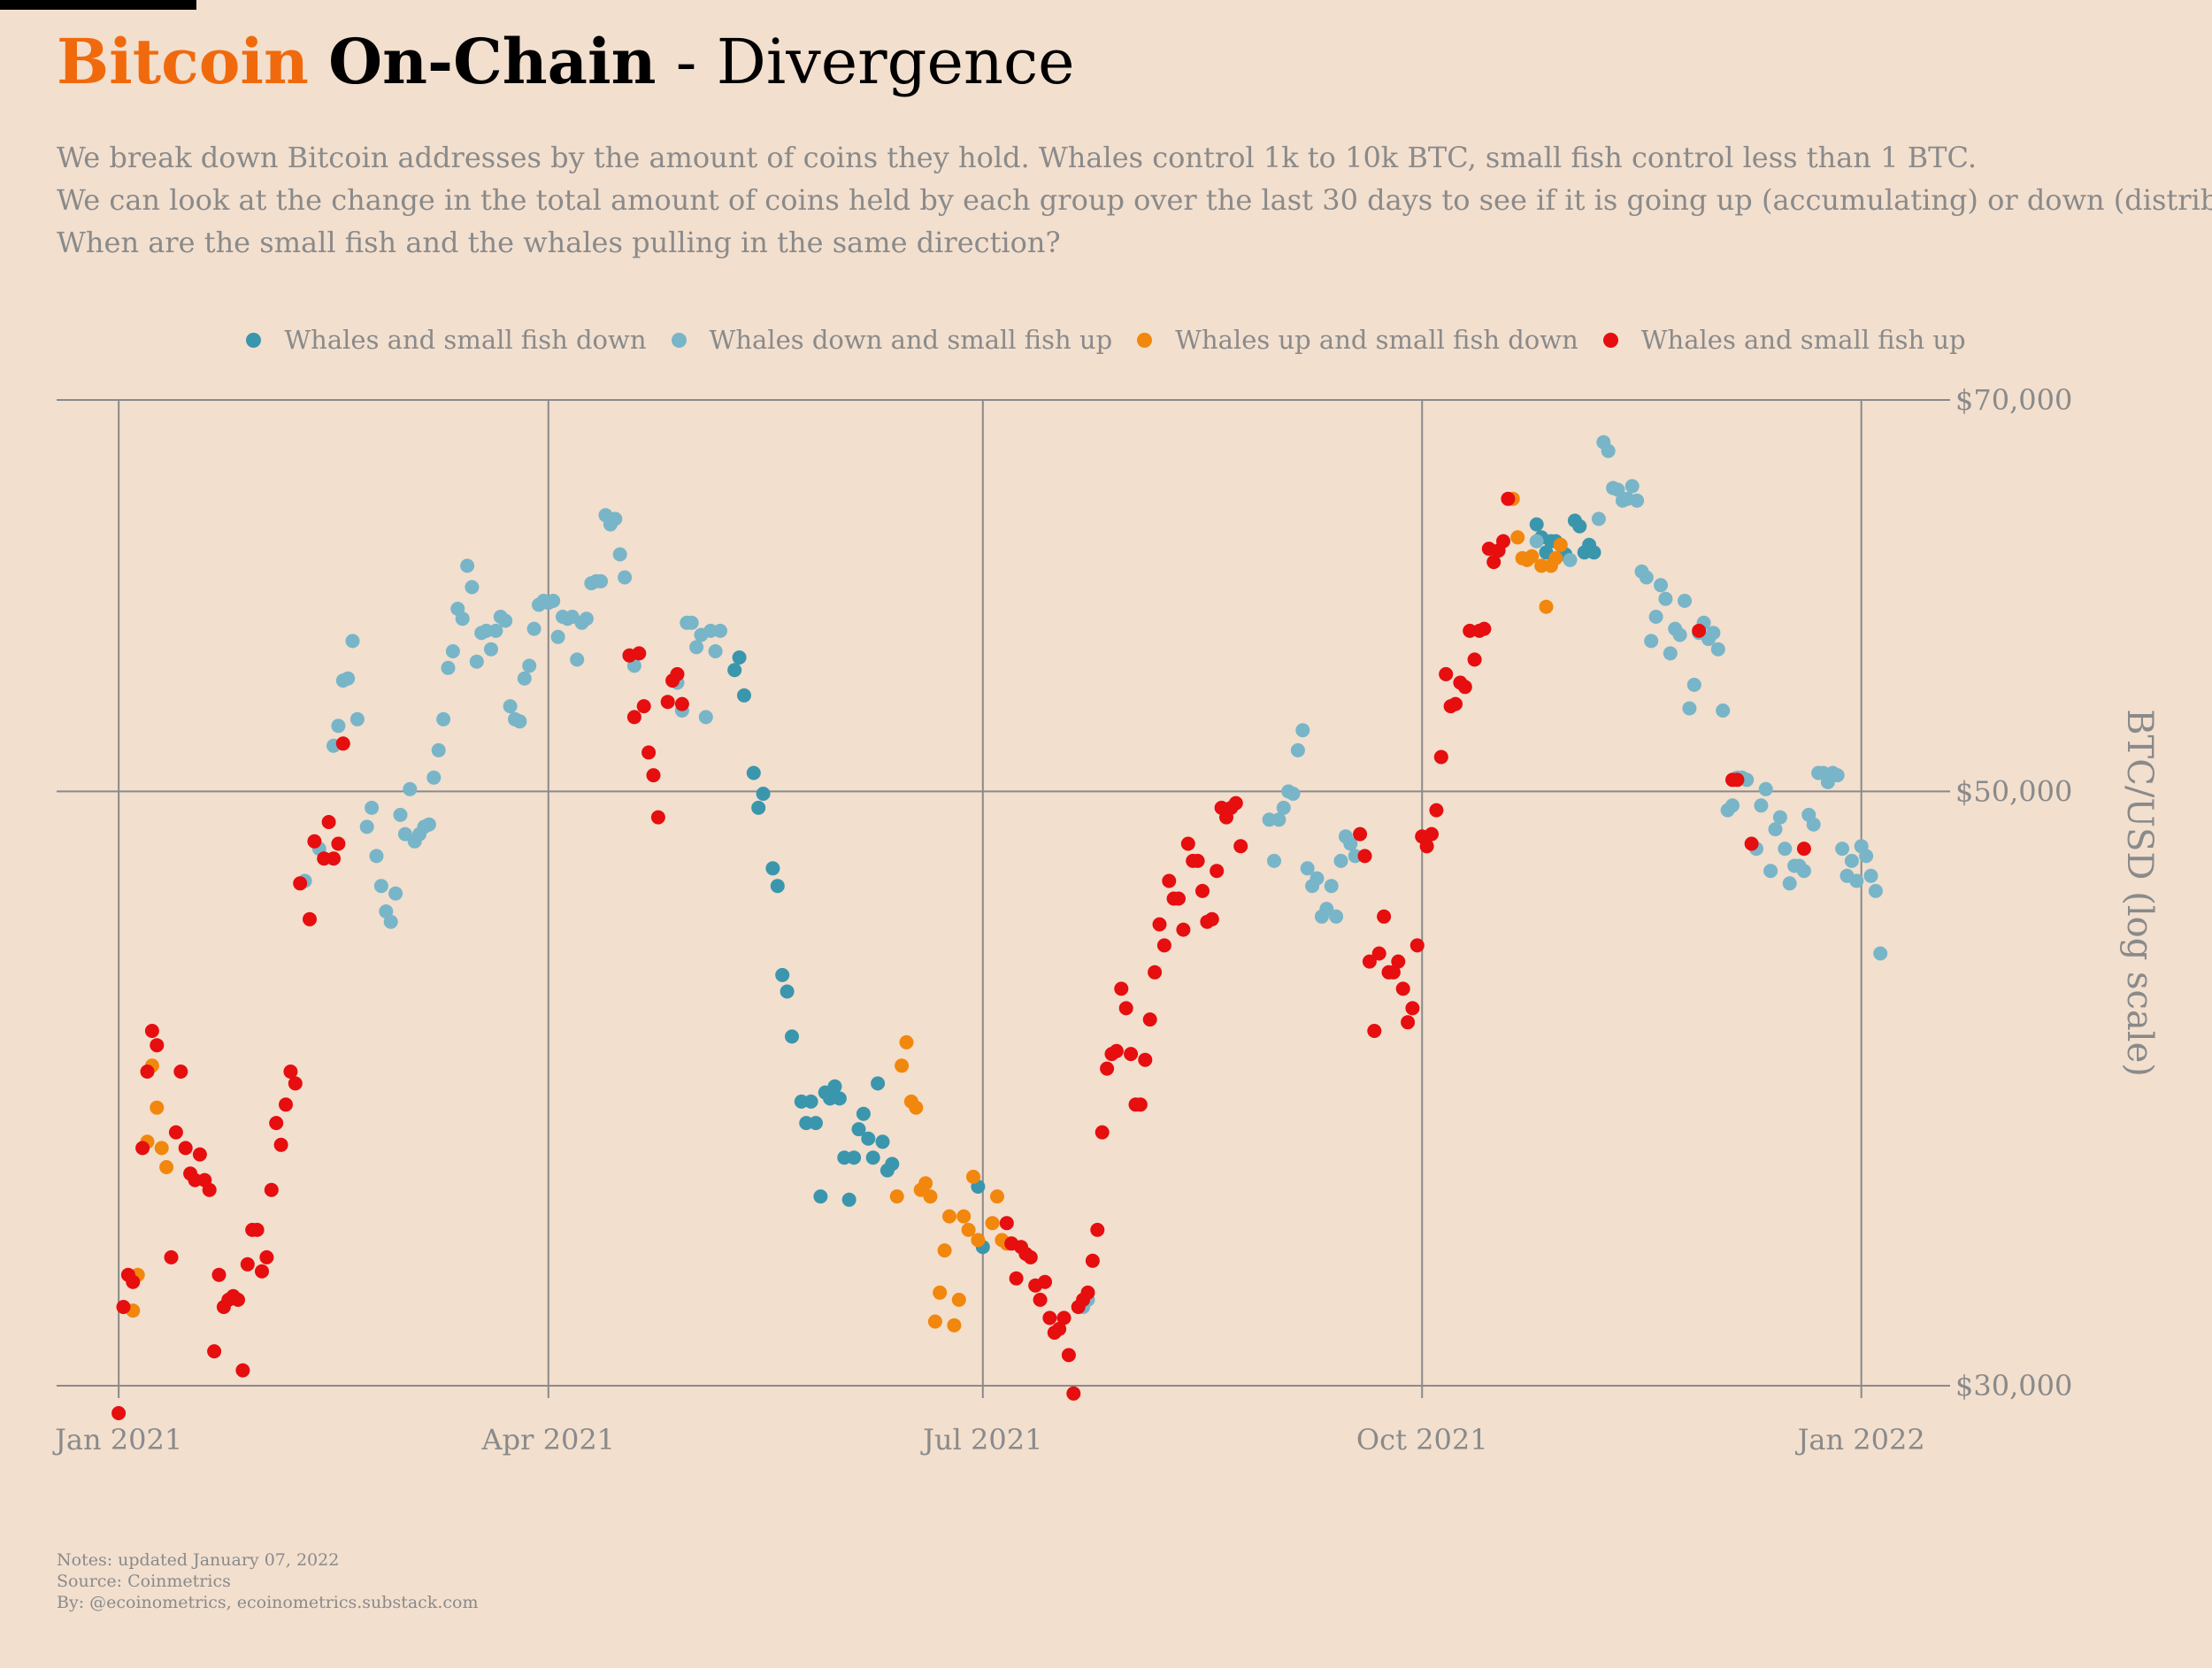 The width and height of the screenshot is (2212, 1668). I want to click on title-on-chain: On-Chain, so click(492, 61).